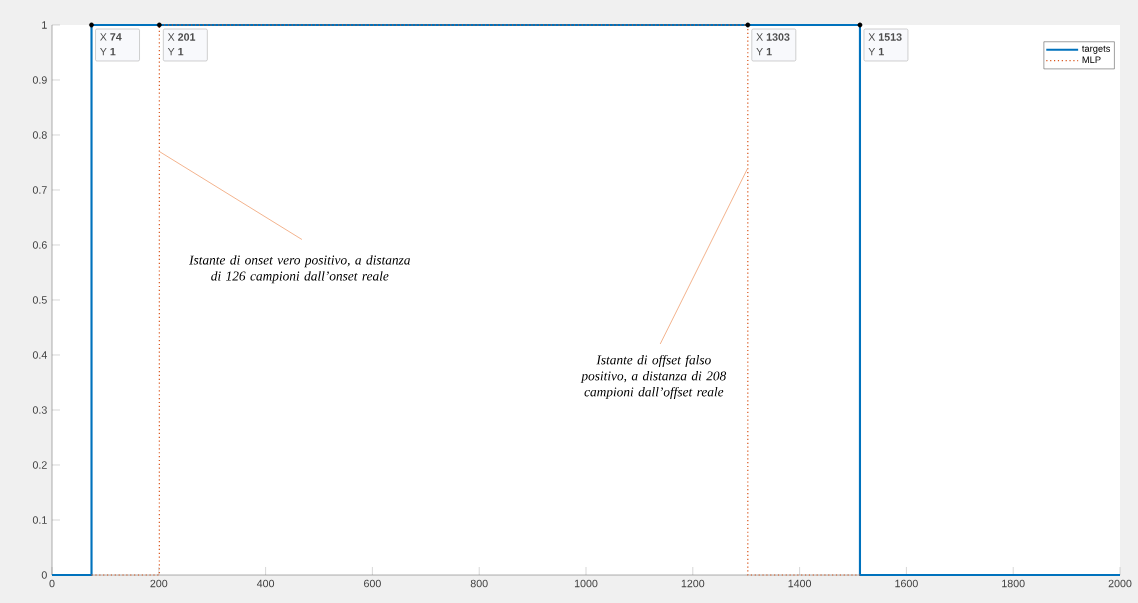 This screenshot has height=603, width=1138. What do you see at coordinates (39, 245) in the screenshot?
I see `y-tick-label: 0.6` at bounding box center [39, 245].